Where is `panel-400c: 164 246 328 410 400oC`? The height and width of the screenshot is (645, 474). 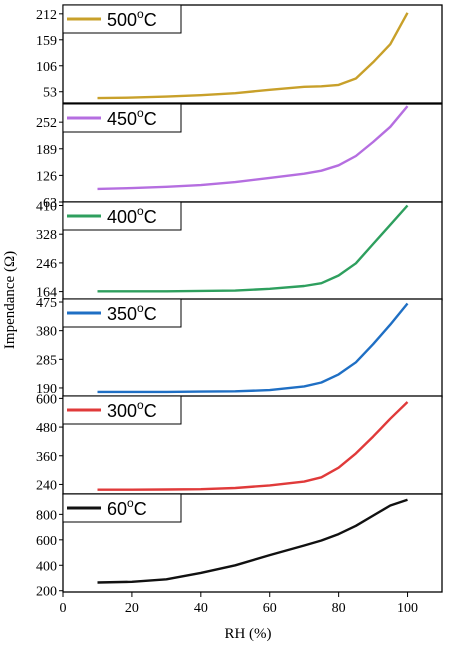 panel-400c: 164 246 328 410 400oC is located at coordinates (239, 250).